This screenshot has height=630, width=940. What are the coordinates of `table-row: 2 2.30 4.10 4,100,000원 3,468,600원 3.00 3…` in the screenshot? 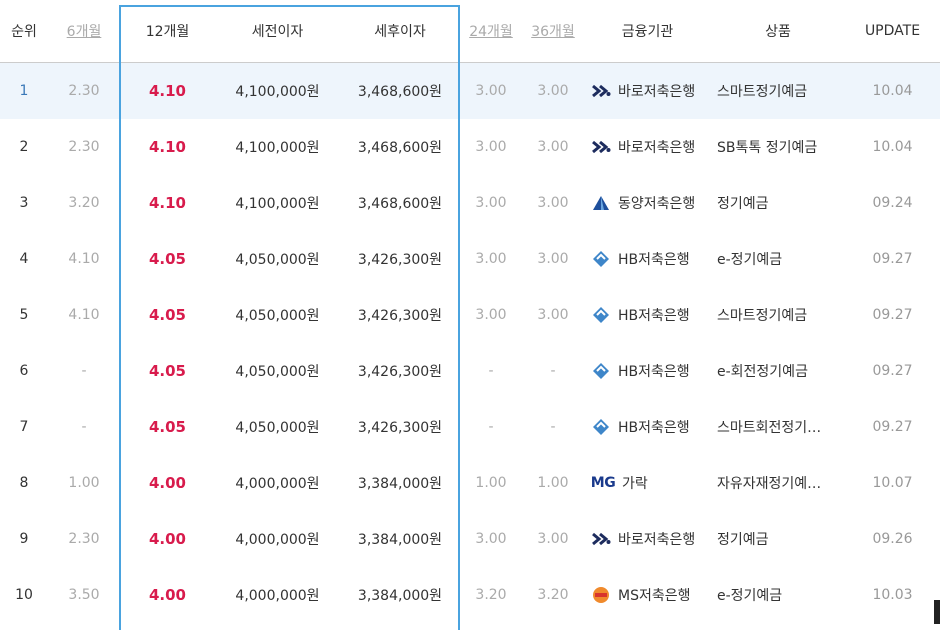 It's located at (470, 147).